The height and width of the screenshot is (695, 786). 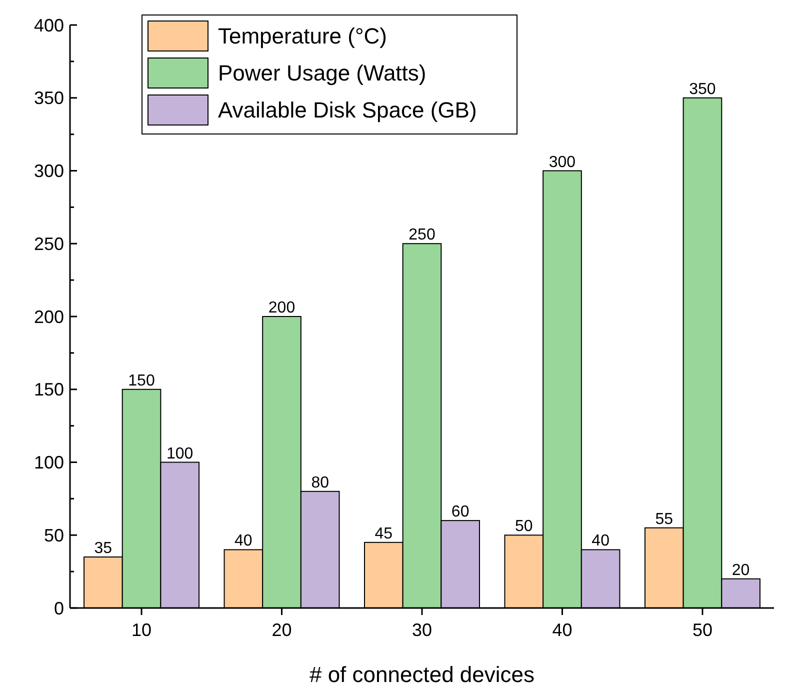 What do you see at coordinates (49, 390) in the screenshot?
I see `y-tick-label: 150` at bounding box center [49, 390].